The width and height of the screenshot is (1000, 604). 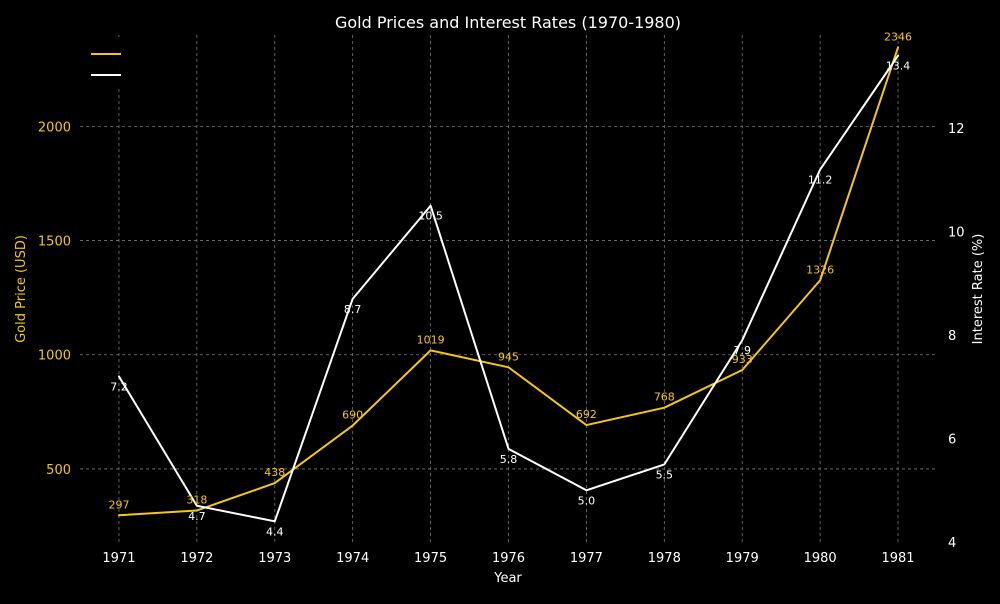 What do you see at coordinates (58, 470) in the screenshot?
I see `left-y-tick-label: 500` at bounding box center [58, 470].